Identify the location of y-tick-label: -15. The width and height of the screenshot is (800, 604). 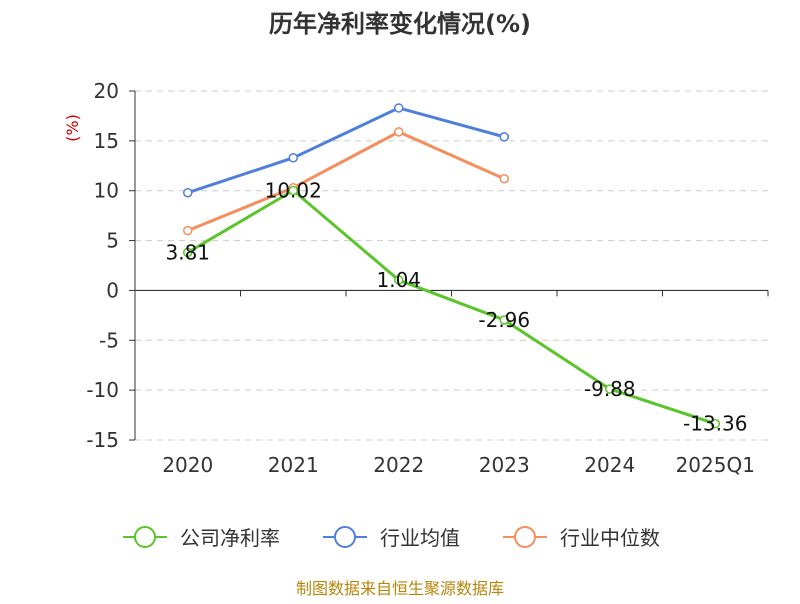
(102, 440).